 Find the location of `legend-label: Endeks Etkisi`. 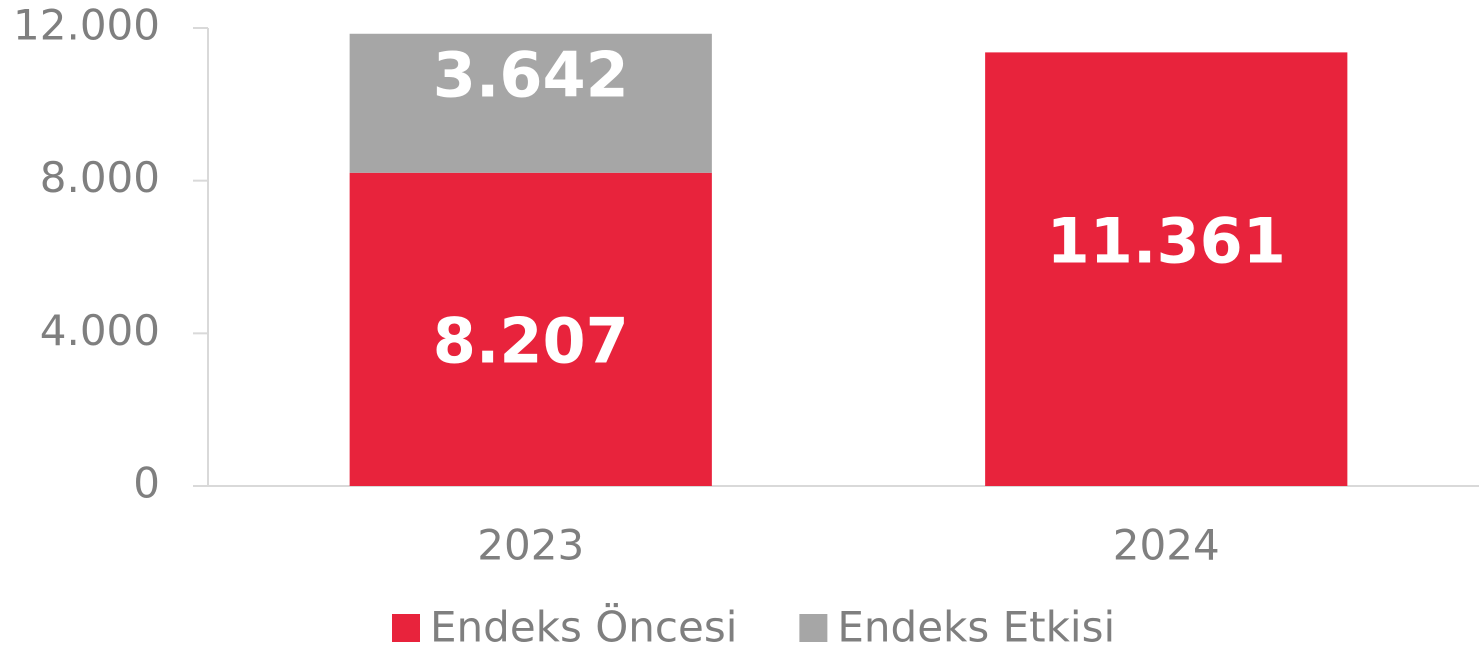

legend-label: Endeks Etkisi is located at coordinates (976, 627).